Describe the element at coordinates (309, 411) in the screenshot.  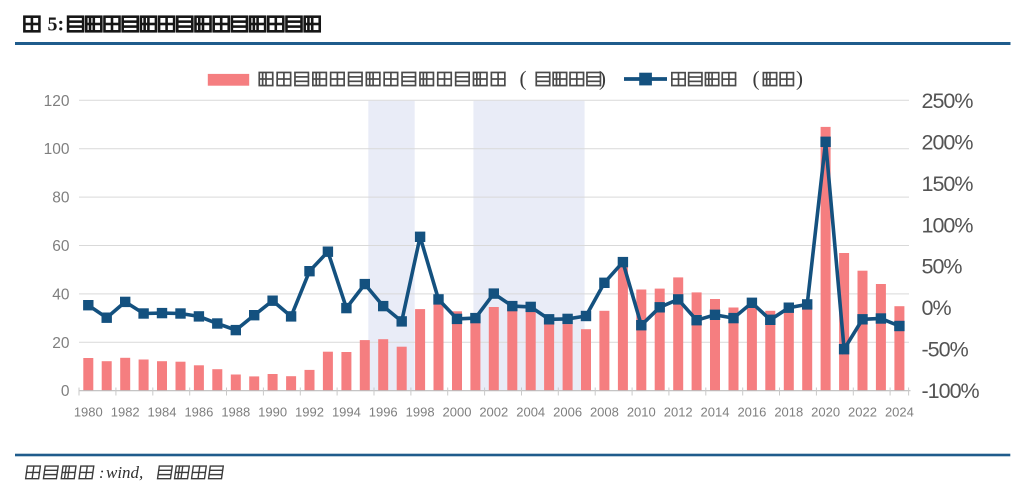
I see `svg-text: 1992` at that location.